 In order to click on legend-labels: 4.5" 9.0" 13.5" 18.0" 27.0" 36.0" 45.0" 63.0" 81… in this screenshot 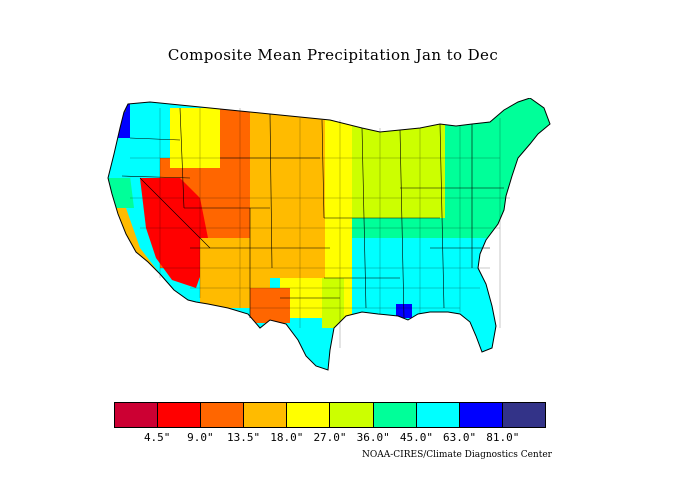, I will do `click(330, 438)`.